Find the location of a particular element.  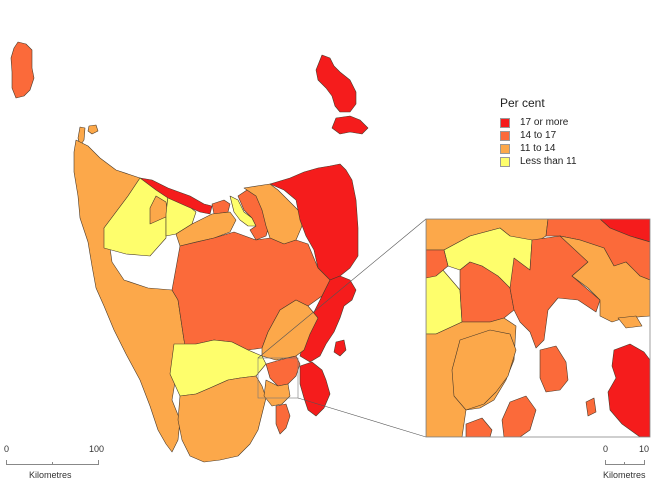

legend-swatch-orange is located at coordinates (505, 148).